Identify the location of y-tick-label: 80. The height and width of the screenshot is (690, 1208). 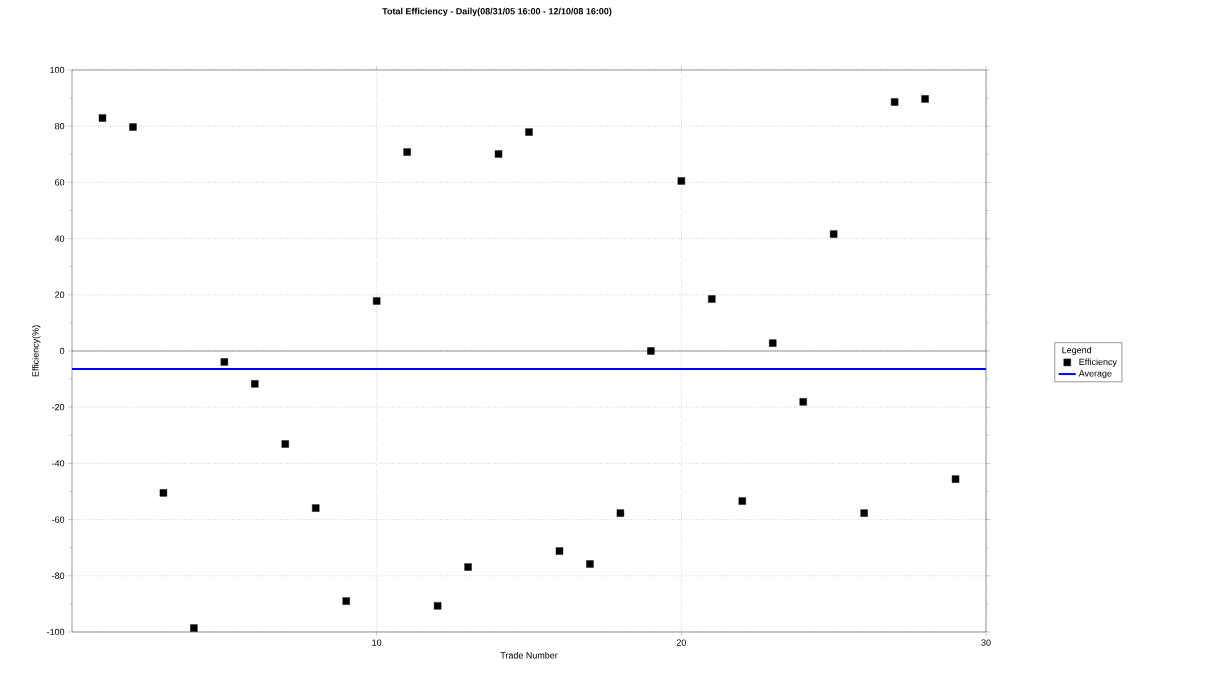
(59, 126).